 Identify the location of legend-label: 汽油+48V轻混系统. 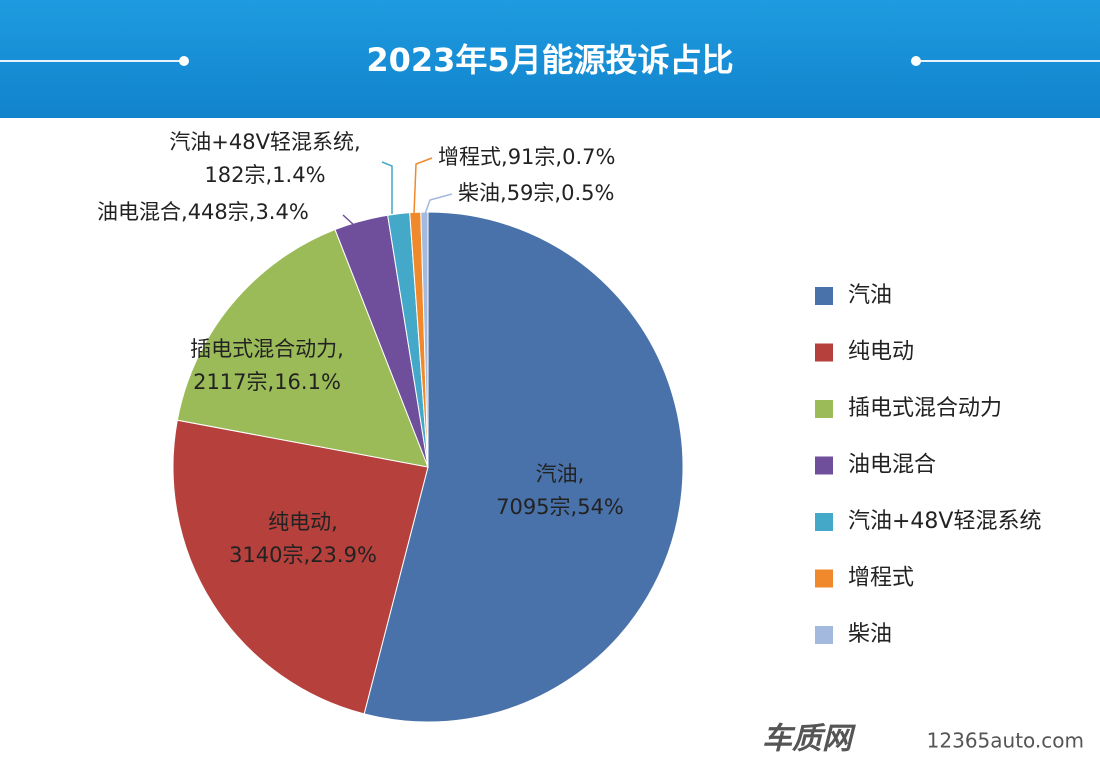
(944, 521).